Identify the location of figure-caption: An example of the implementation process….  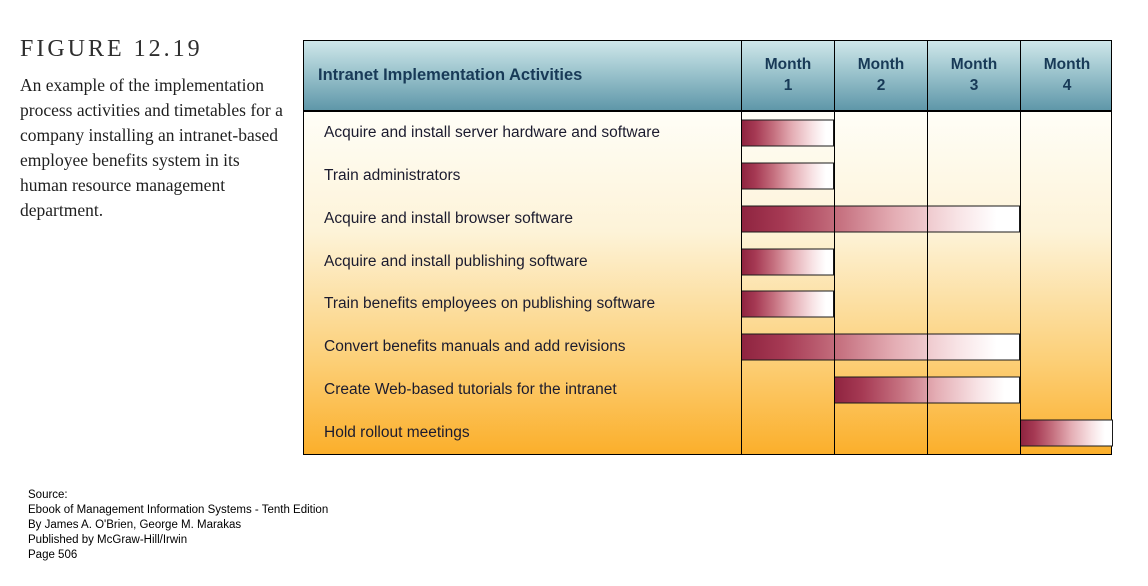
(151, 147).